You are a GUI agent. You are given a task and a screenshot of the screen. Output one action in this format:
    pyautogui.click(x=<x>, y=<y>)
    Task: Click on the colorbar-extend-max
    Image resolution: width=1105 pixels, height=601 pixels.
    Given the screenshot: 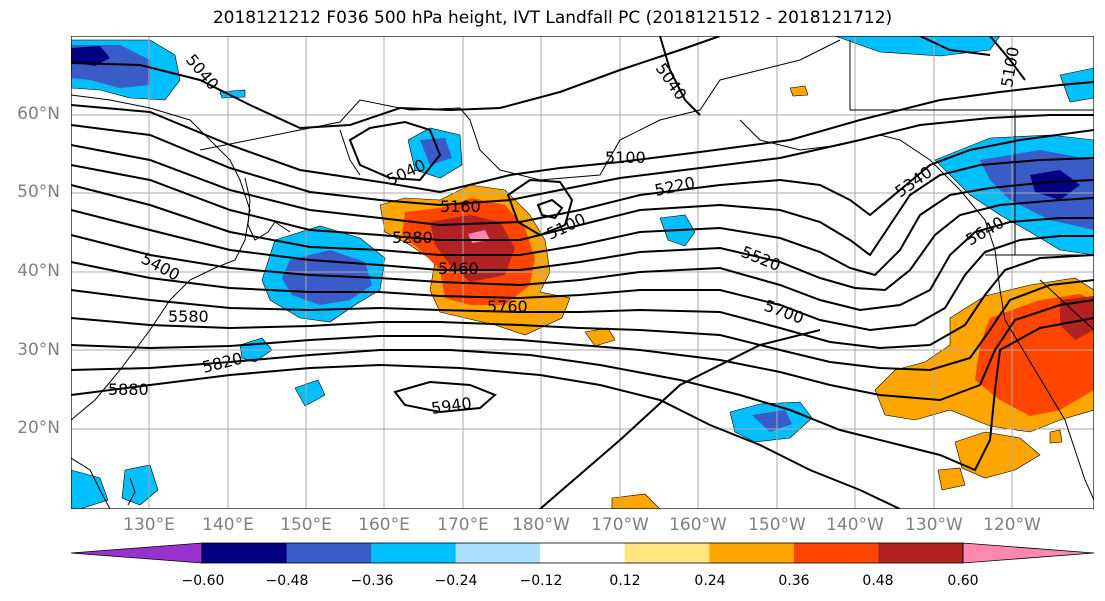 What is the action you would take?
    pyautogui.click(x=1028, y=553)
    